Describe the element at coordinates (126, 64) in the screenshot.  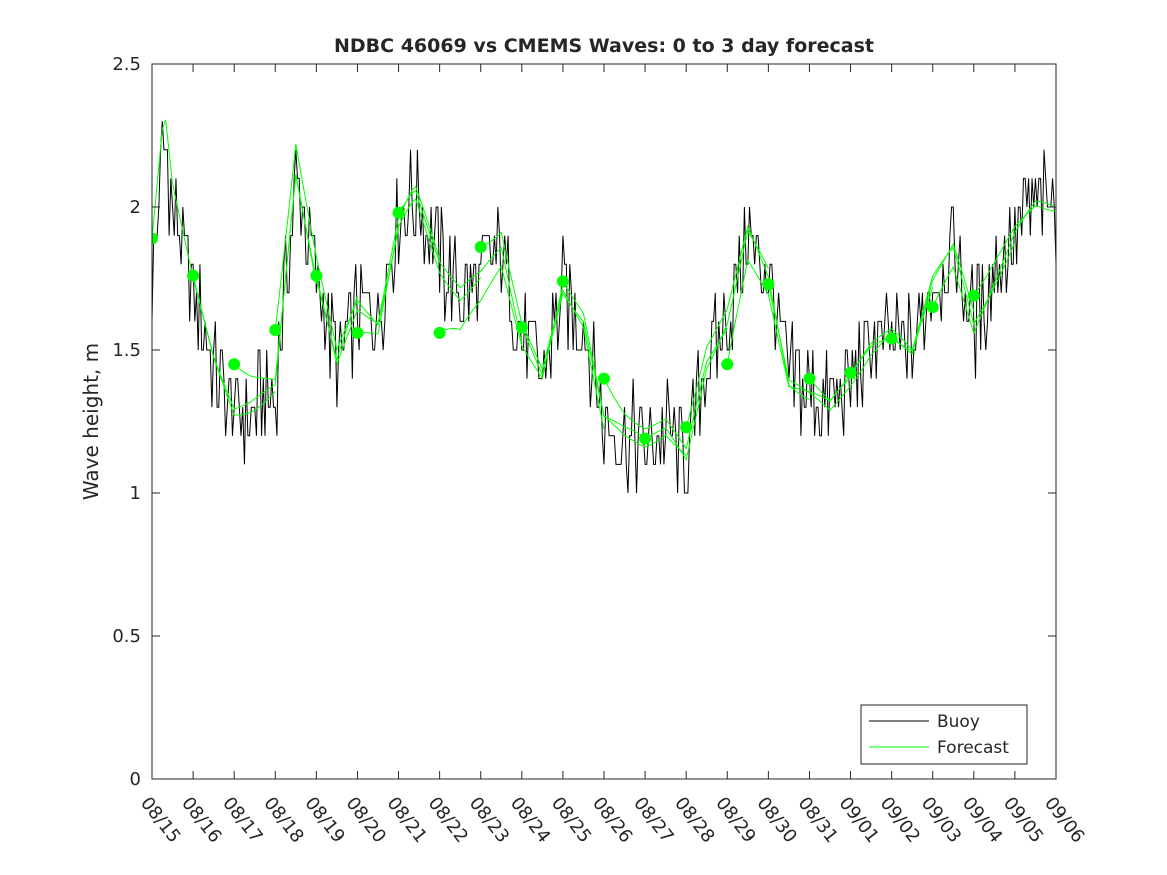
I see `y-tick-label: 2.5` at that location.